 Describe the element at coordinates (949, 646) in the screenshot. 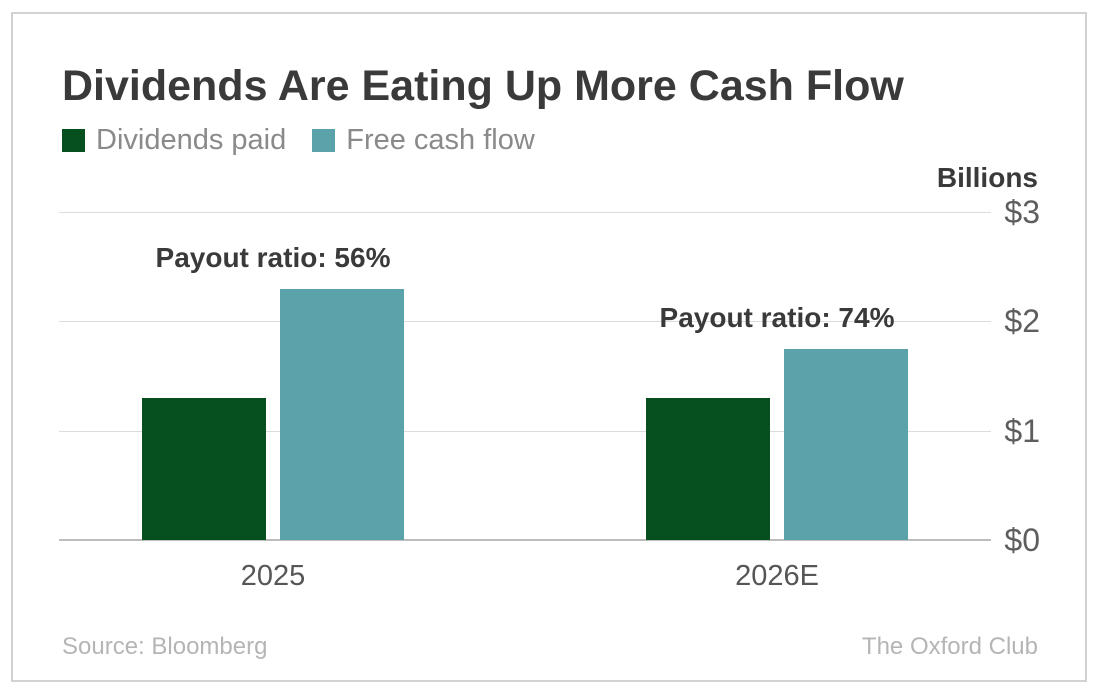

I see `brand-credit: The Oxford Club` at that location.